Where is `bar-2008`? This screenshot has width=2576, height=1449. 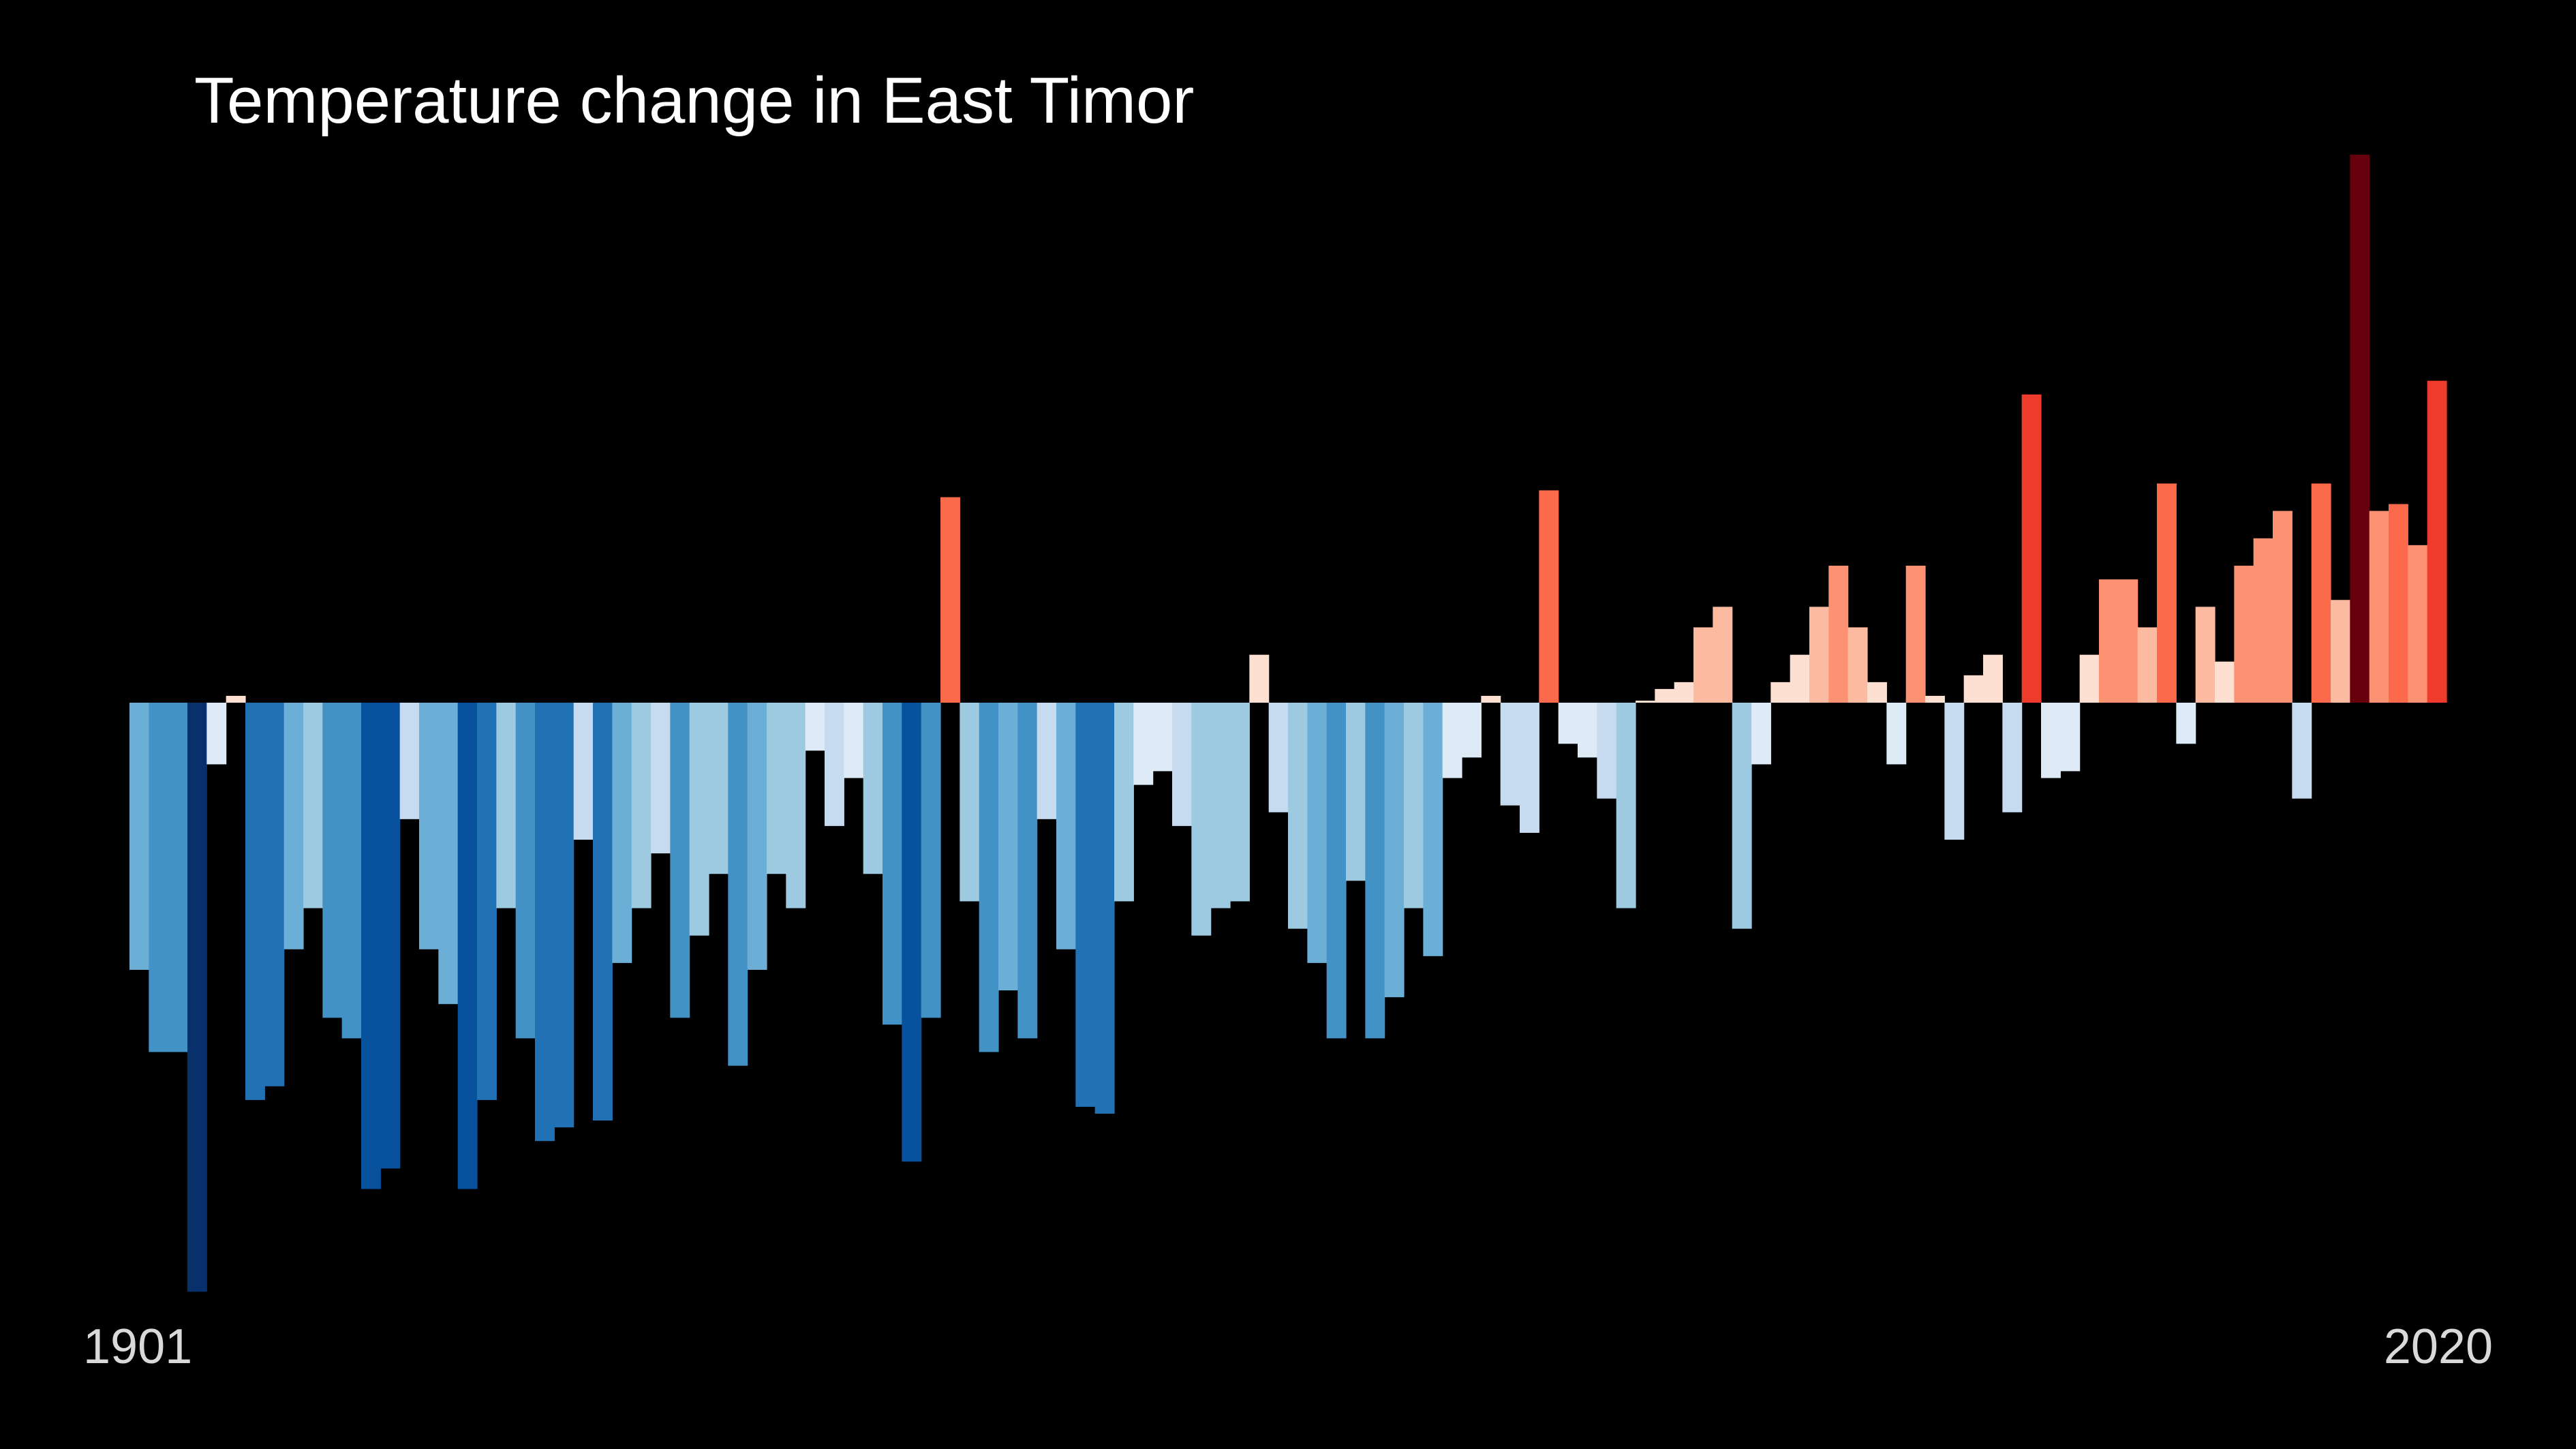
bar-2008 is located at coordinates (2205, 655).